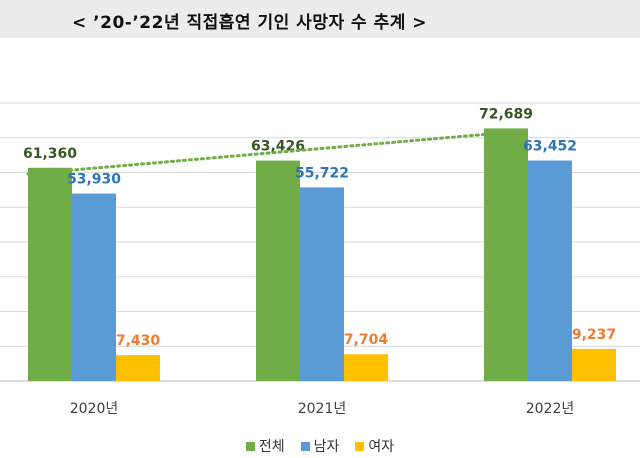  What do you see at coordinates (250, 446) in the screenshot?
I see `legend-swatch-total` at bounding box center [250, 446].